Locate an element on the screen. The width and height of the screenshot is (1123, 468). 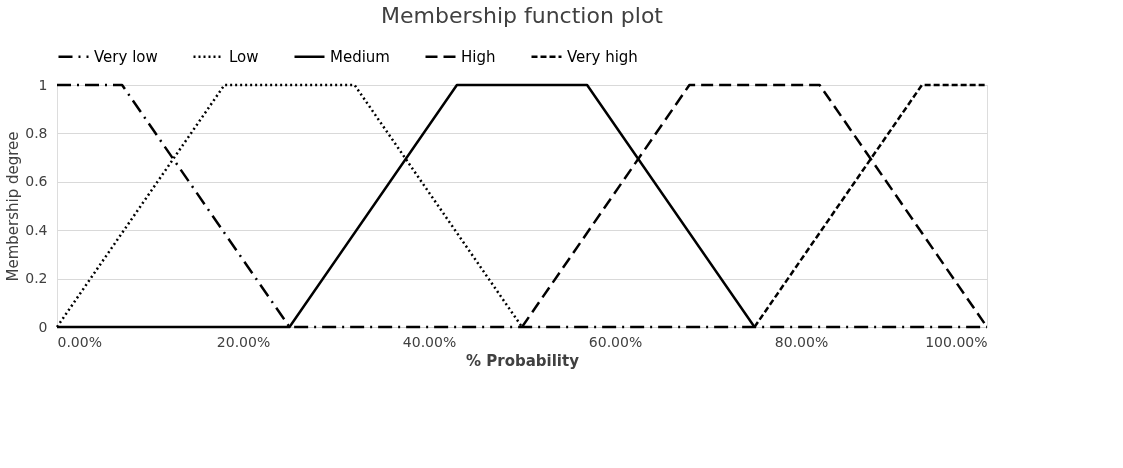
legend-label: Medium is located at coordinates (360, 56).